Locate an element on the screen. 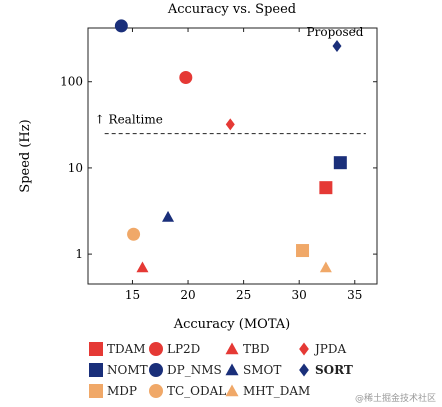  legend-item-mht-dam: MHT_DAM is located at coordinates (267, 391).